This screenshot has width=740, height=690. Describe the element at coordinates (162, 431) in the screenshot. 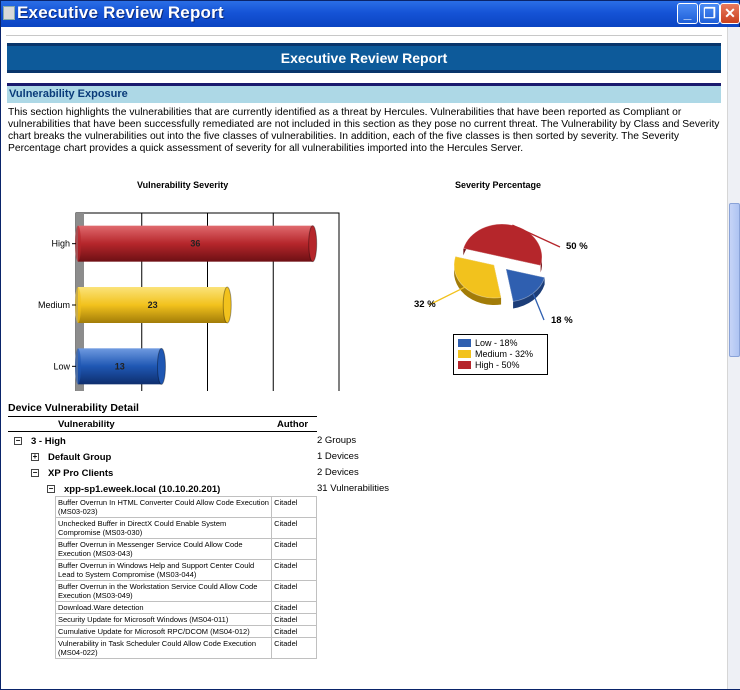

I see `header-divider` at that location.